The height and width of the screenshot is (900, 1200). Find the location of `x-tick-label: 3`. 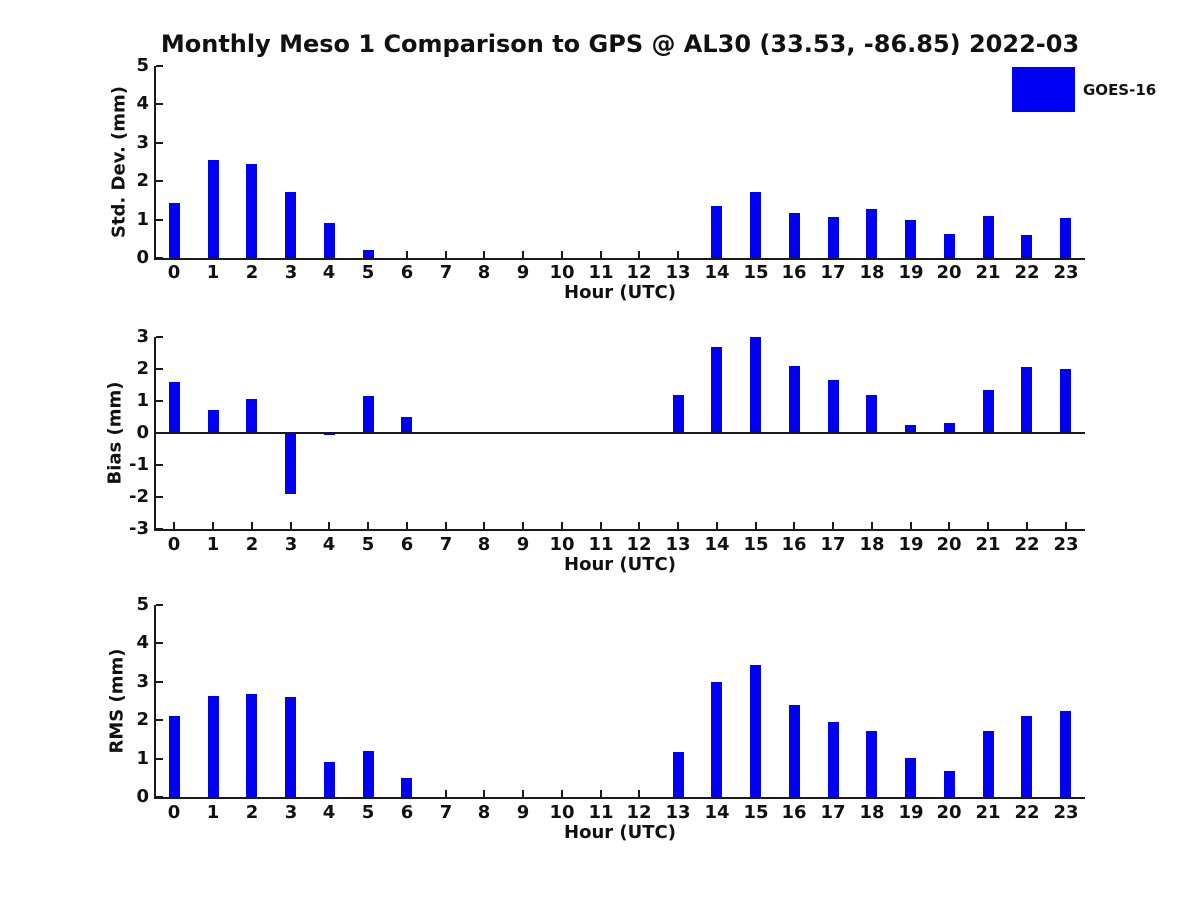

x-tick-label: 3 is located at coordinates (291, 544).